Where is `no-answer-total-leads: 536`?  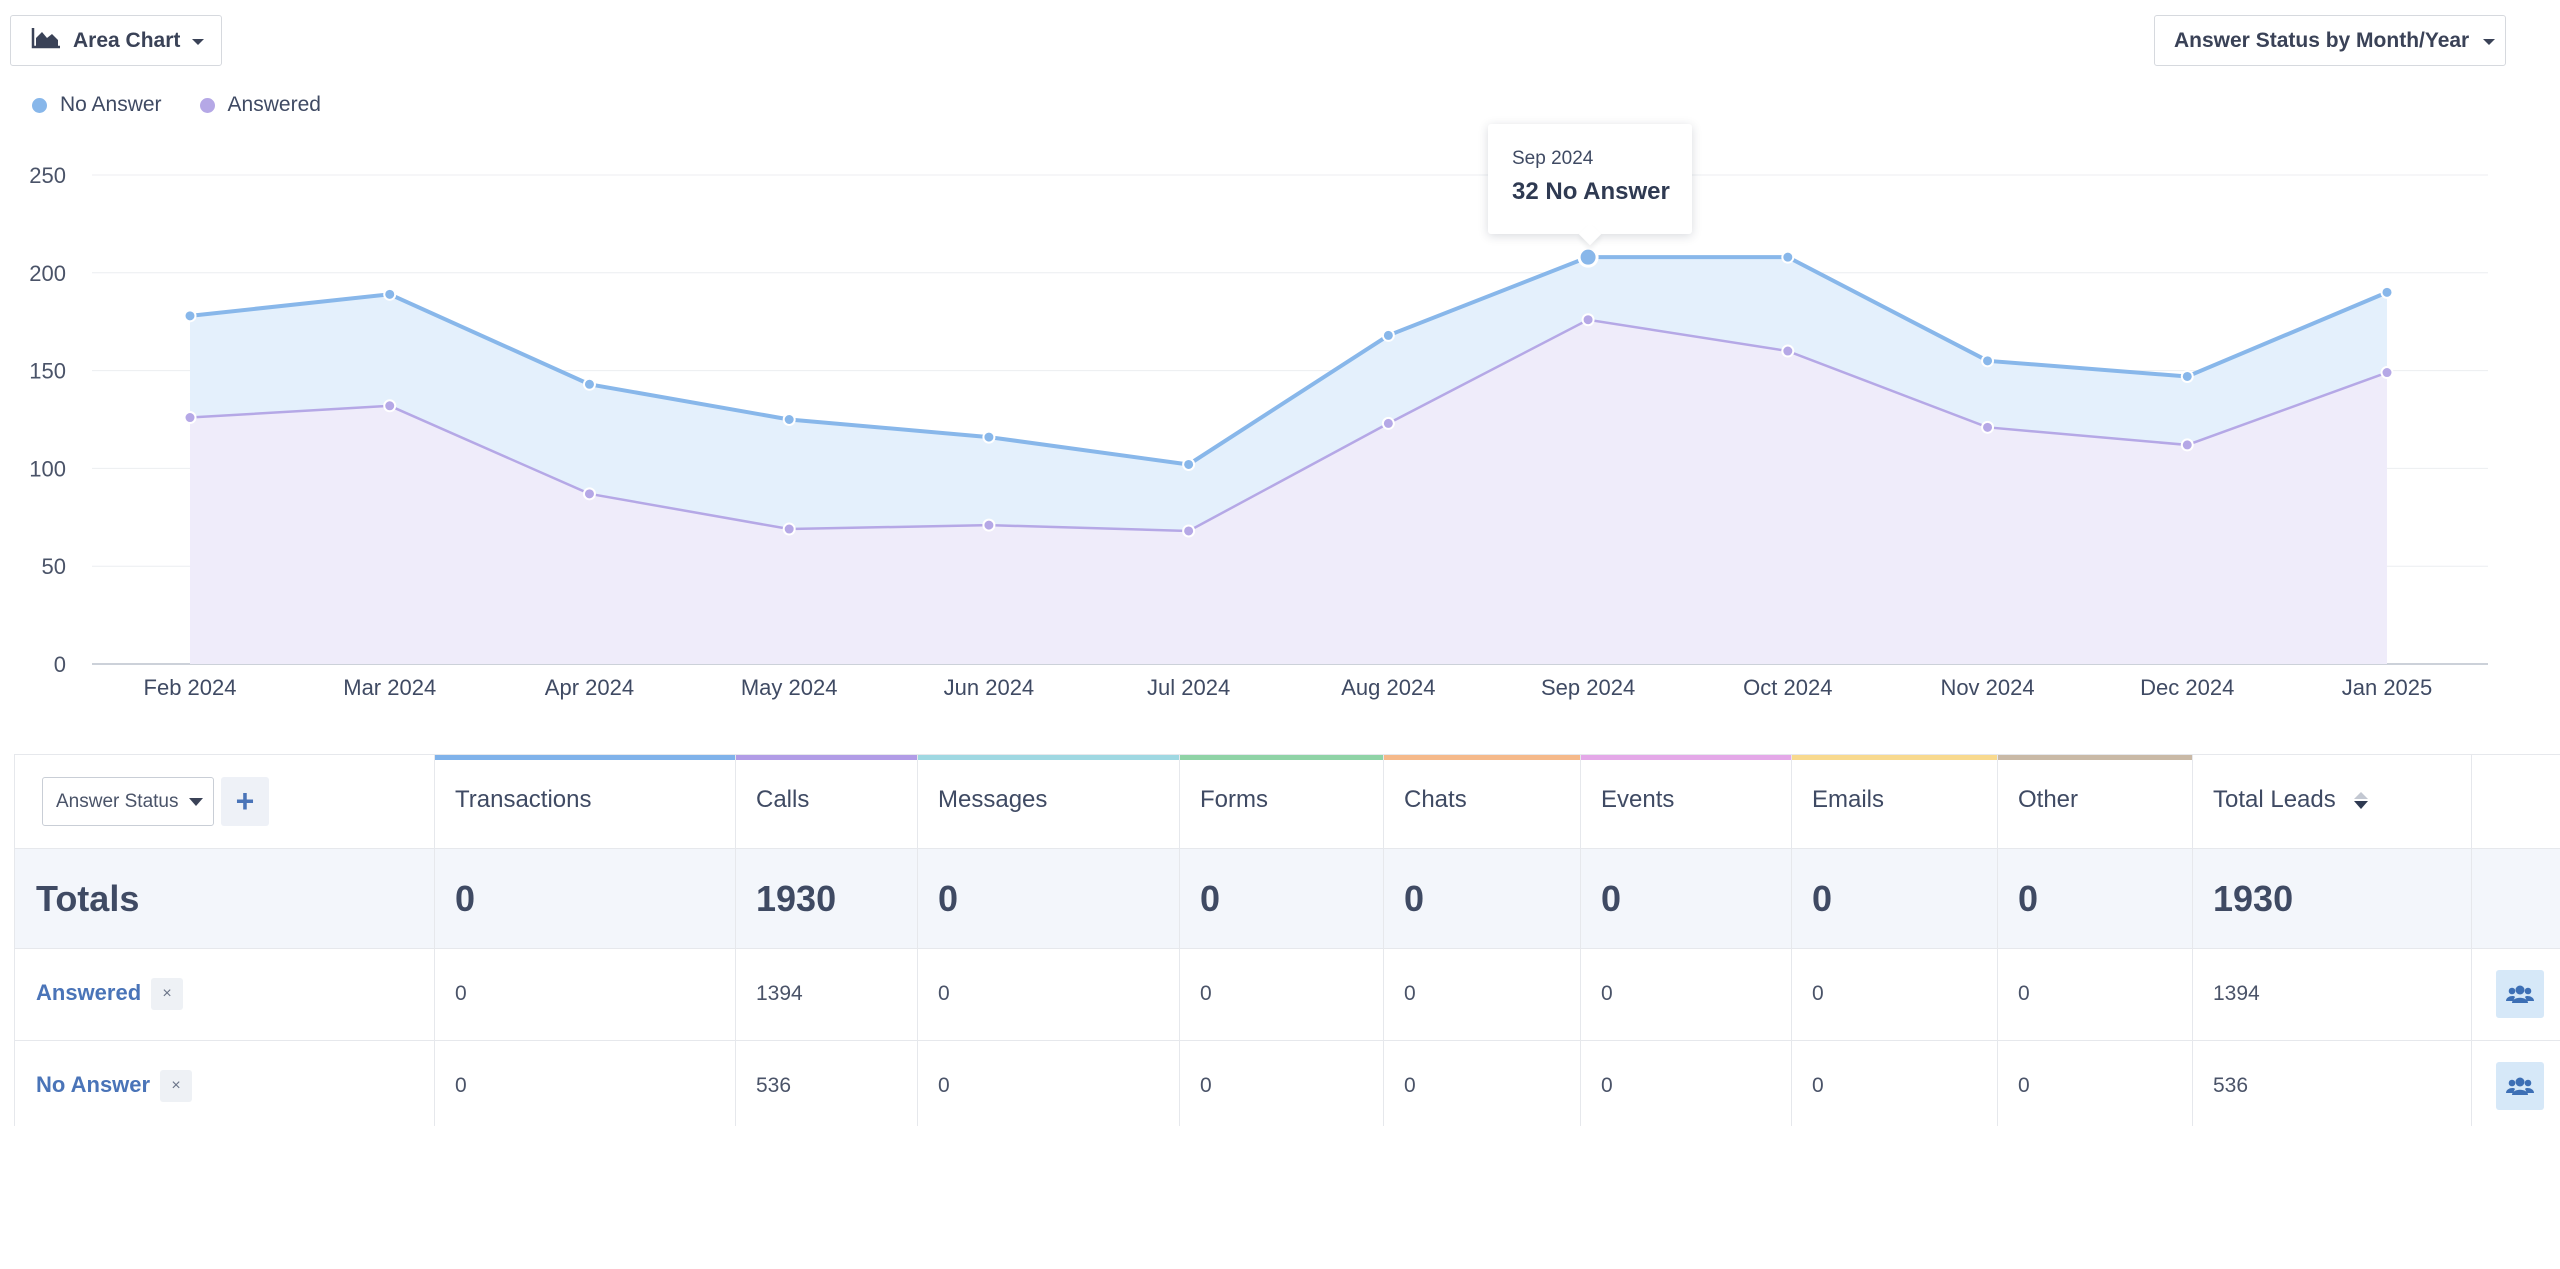 no-answer-total-leads: 536 is located at coordinates (2231, 1085).